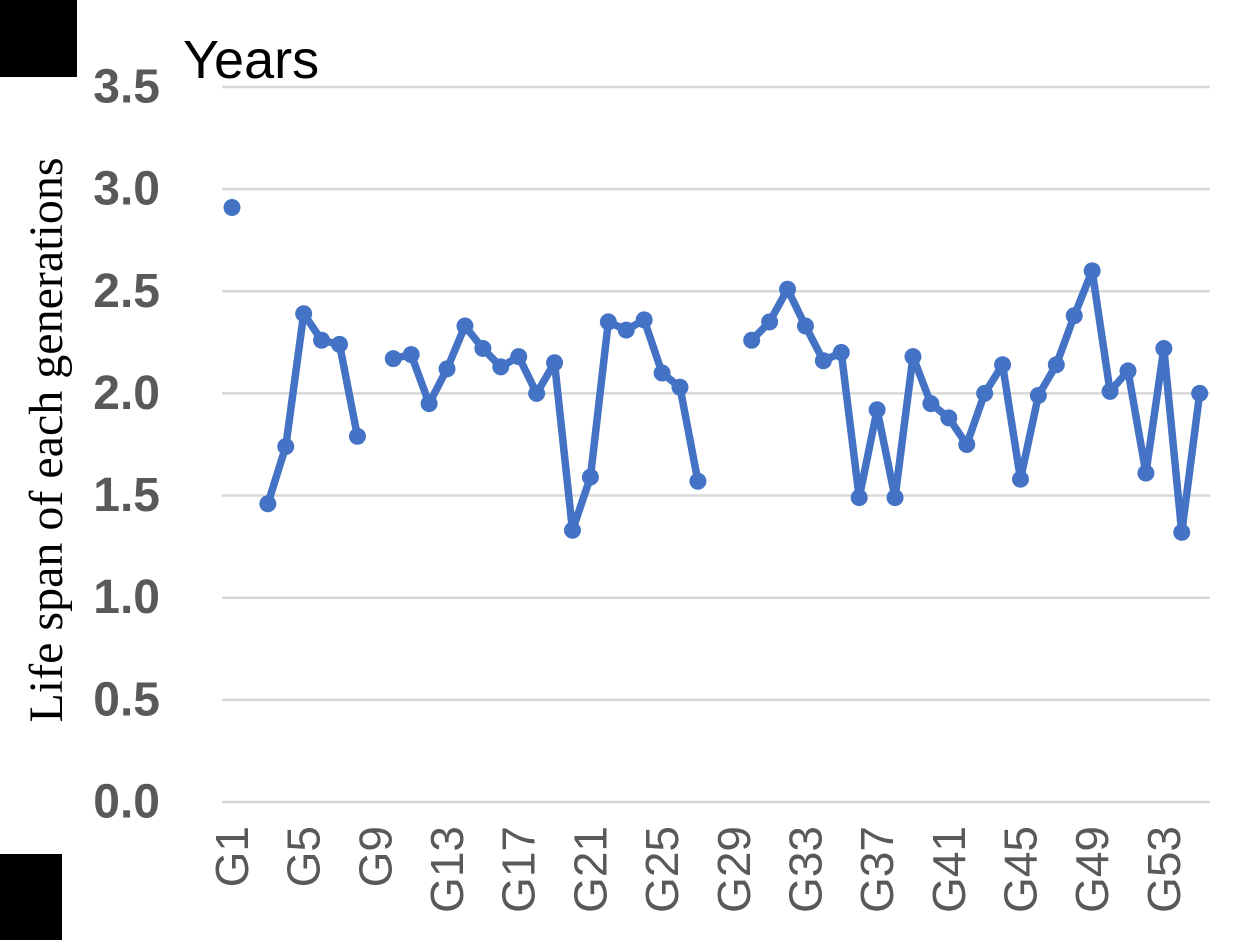 The width and height of the screenshot is (1246, 940). Describe the element at coordinates (483, 348) in the screenshot. I see `data-point-G15` at that location.